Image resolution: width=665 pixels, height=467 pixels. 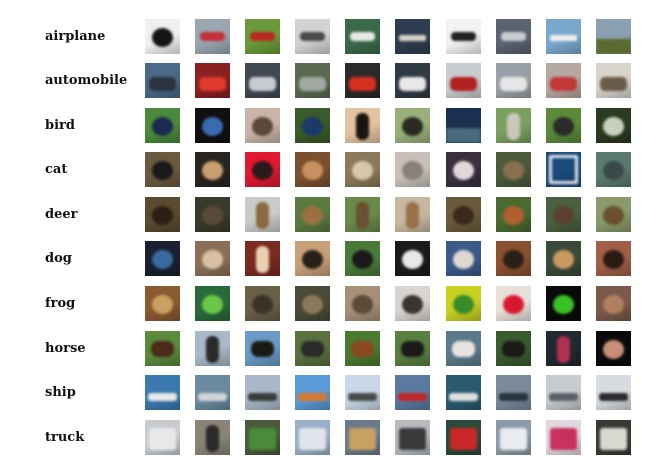 What do you see at coordinates (60, 125) in the screenshot?
I see `class-label: bird` at bounding box center [60, 125].